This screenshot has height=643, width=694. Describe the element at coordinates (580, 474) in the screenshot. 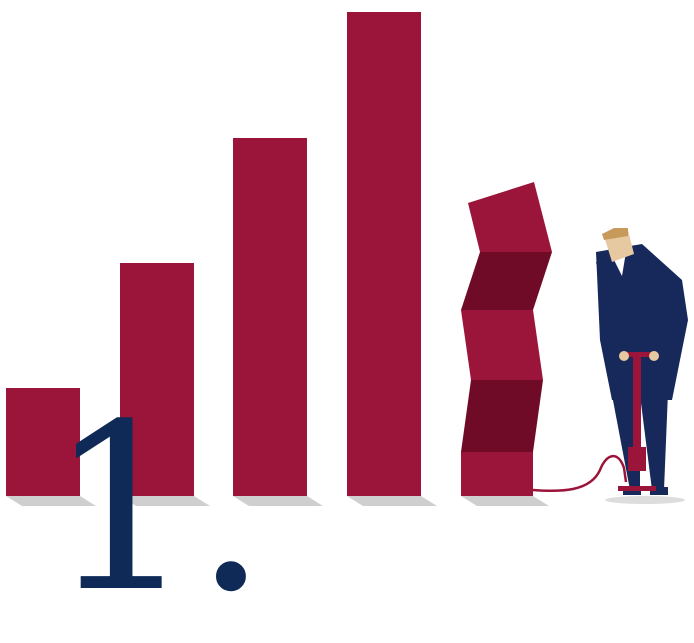

I see `pump-hose` at that location.